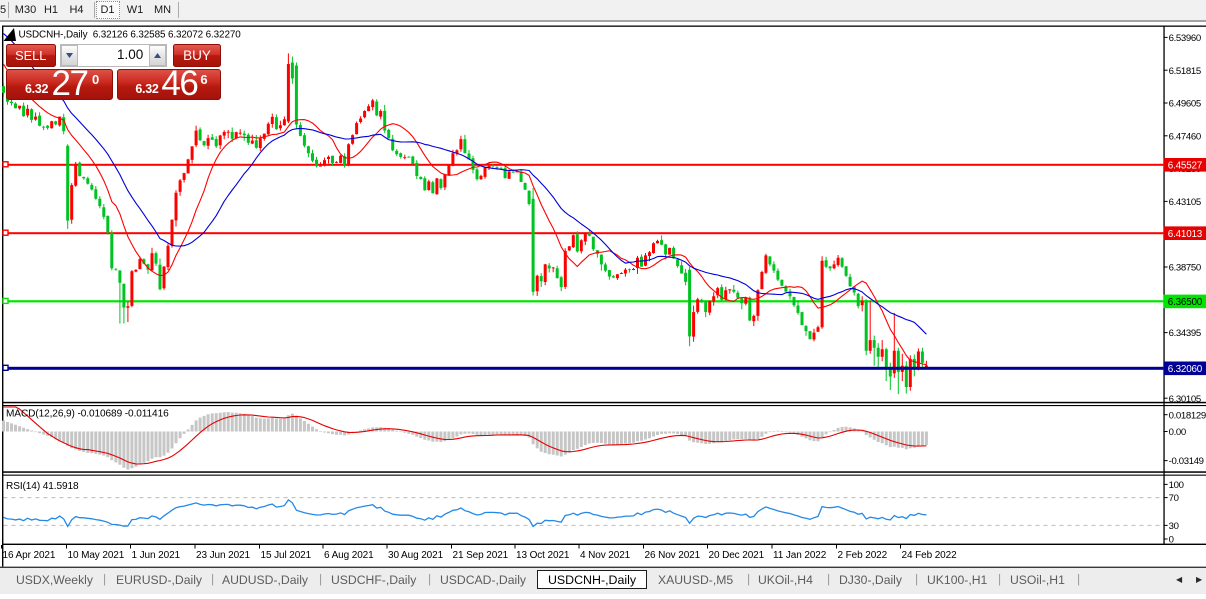 The width and height of the screenshot is (1206, 599). Describe the element at coordinates (286, 555) in the screenshot. I see `svg-text: 15 Jul 2021` at that location.